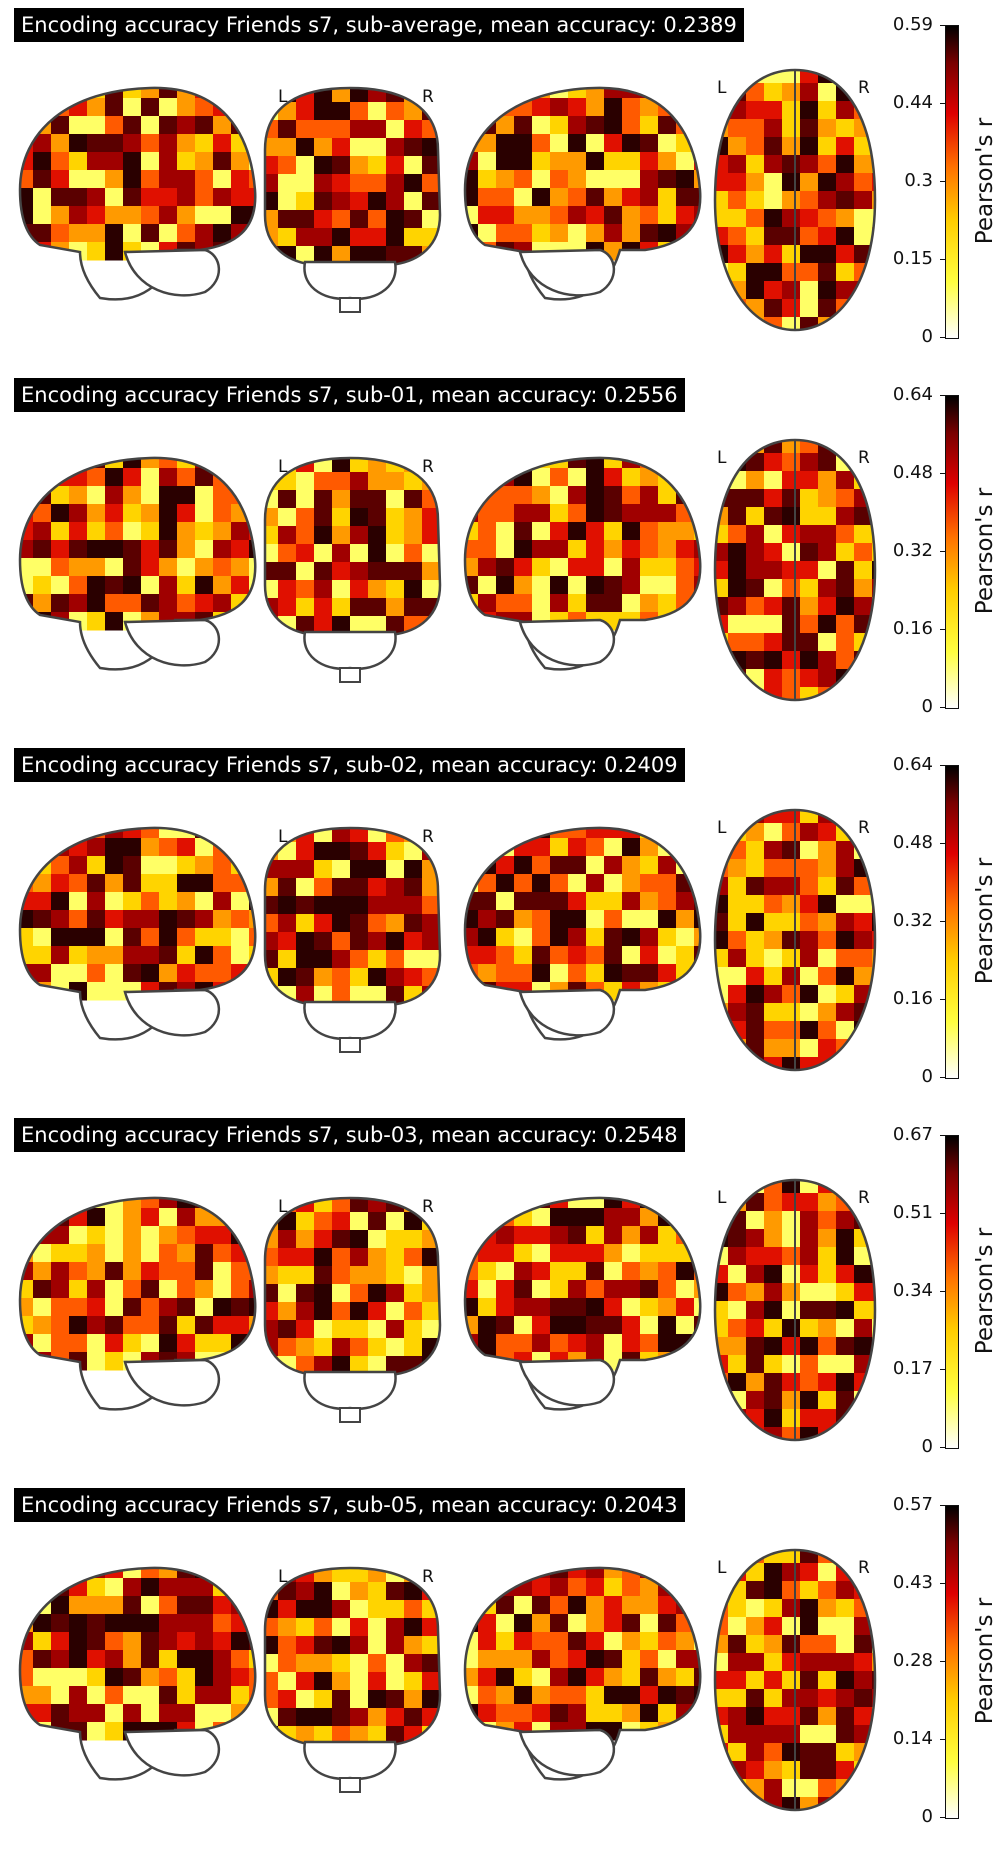  What do you see at coordinates (912, 1660) in the screenshot?
I see `colorbar-tick-label: 0.28` at bounding box center [912, 1660].